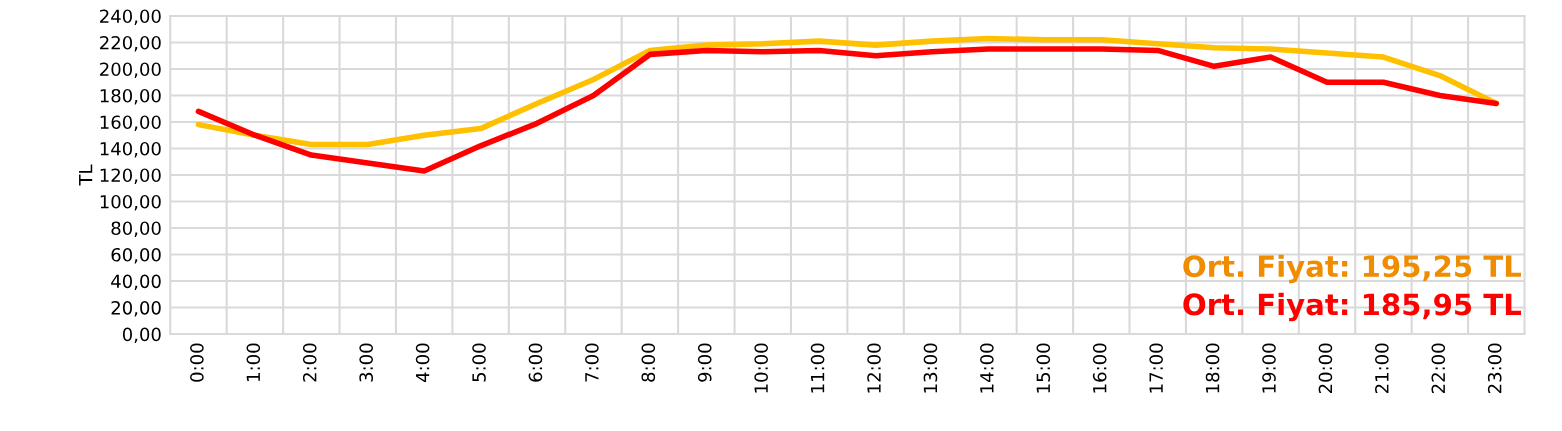  Describe the element at coordinates (141, 335) in the screenshot. I see `y-tick-label: 0,00` at that location.